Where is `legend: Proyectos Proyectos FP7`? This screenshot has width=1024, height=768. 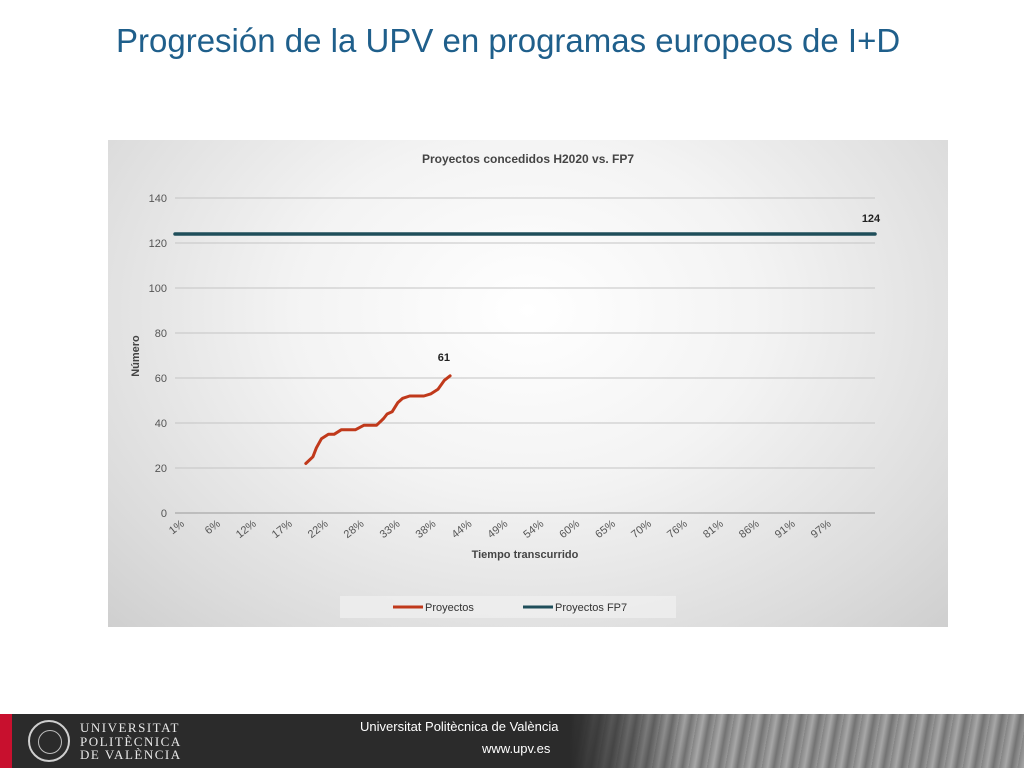 legend: Proyectos Proyectos FP7 is located at coordinates (510, 608).